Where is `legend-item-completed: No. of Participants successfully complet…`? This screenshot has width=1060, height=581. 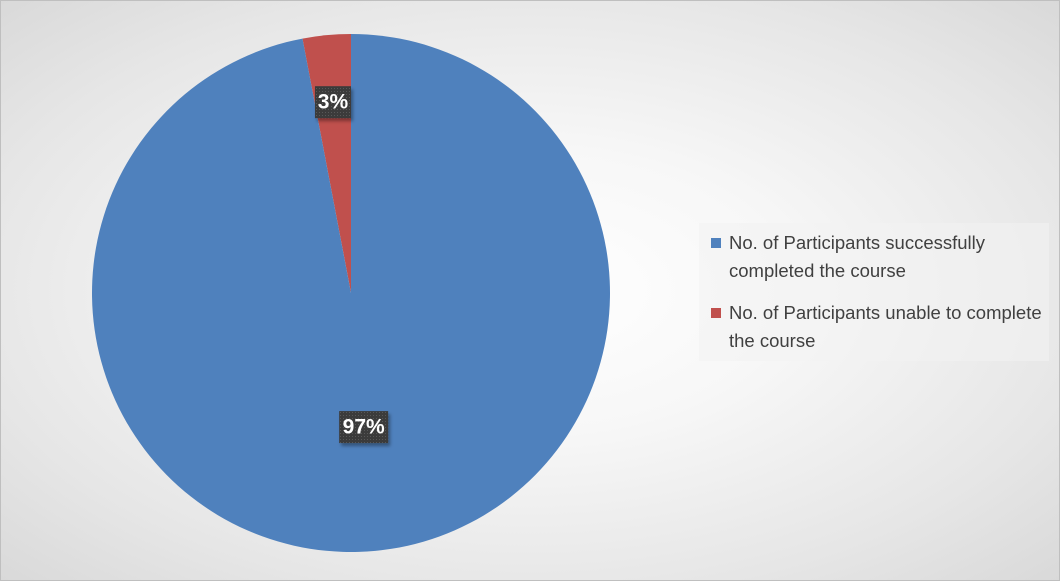
legend-item-completed: No. of Participants successfully complet… is located at coordinates (874, 257).